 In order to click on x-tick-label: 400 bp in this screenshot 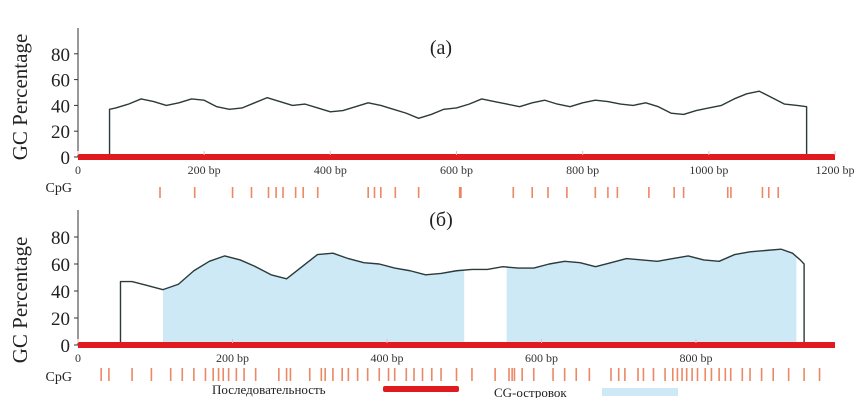, I will do `click(386, 358)`.